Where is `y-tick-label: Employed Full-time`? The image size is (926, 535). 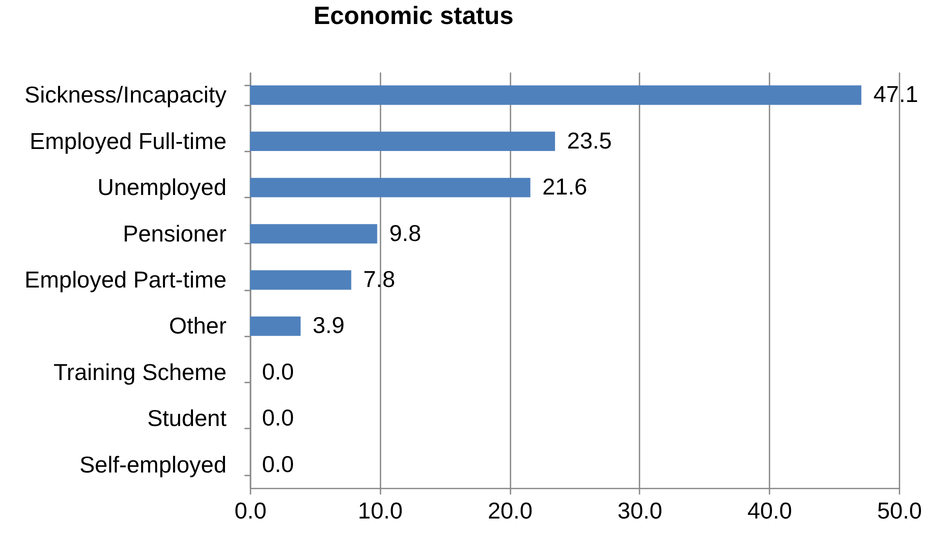 y-tick-label: Employed Full-time is located at coordinates (128, 141).